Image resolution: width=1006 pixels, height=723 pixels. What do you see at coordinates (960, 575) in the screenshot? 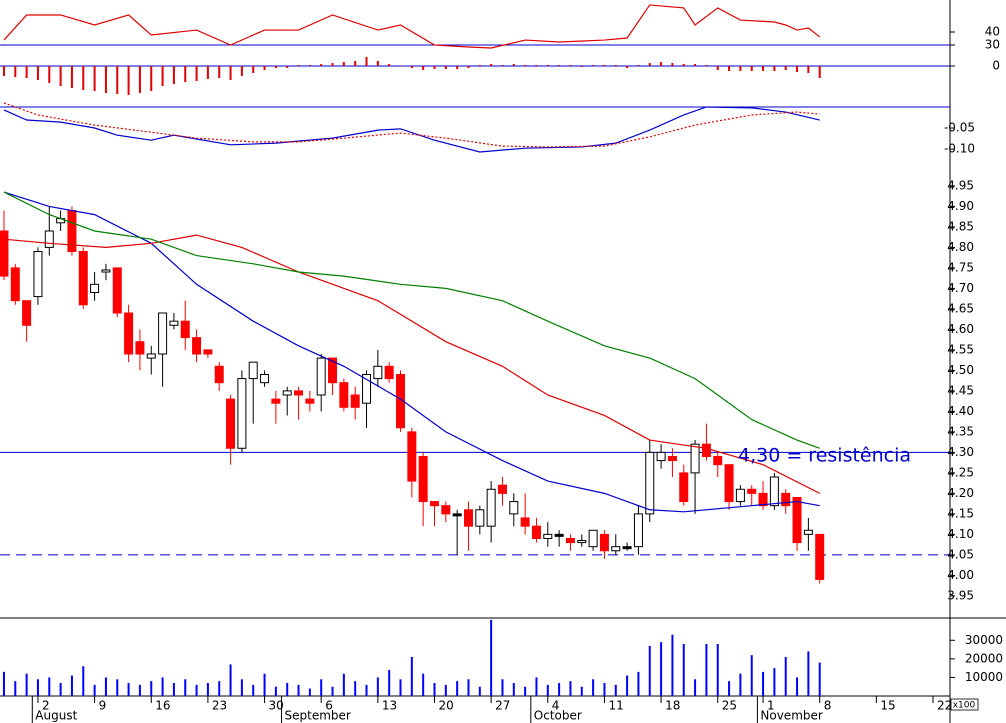
I see `y-tick-label: 4.00` at bounding box center [960, 575].